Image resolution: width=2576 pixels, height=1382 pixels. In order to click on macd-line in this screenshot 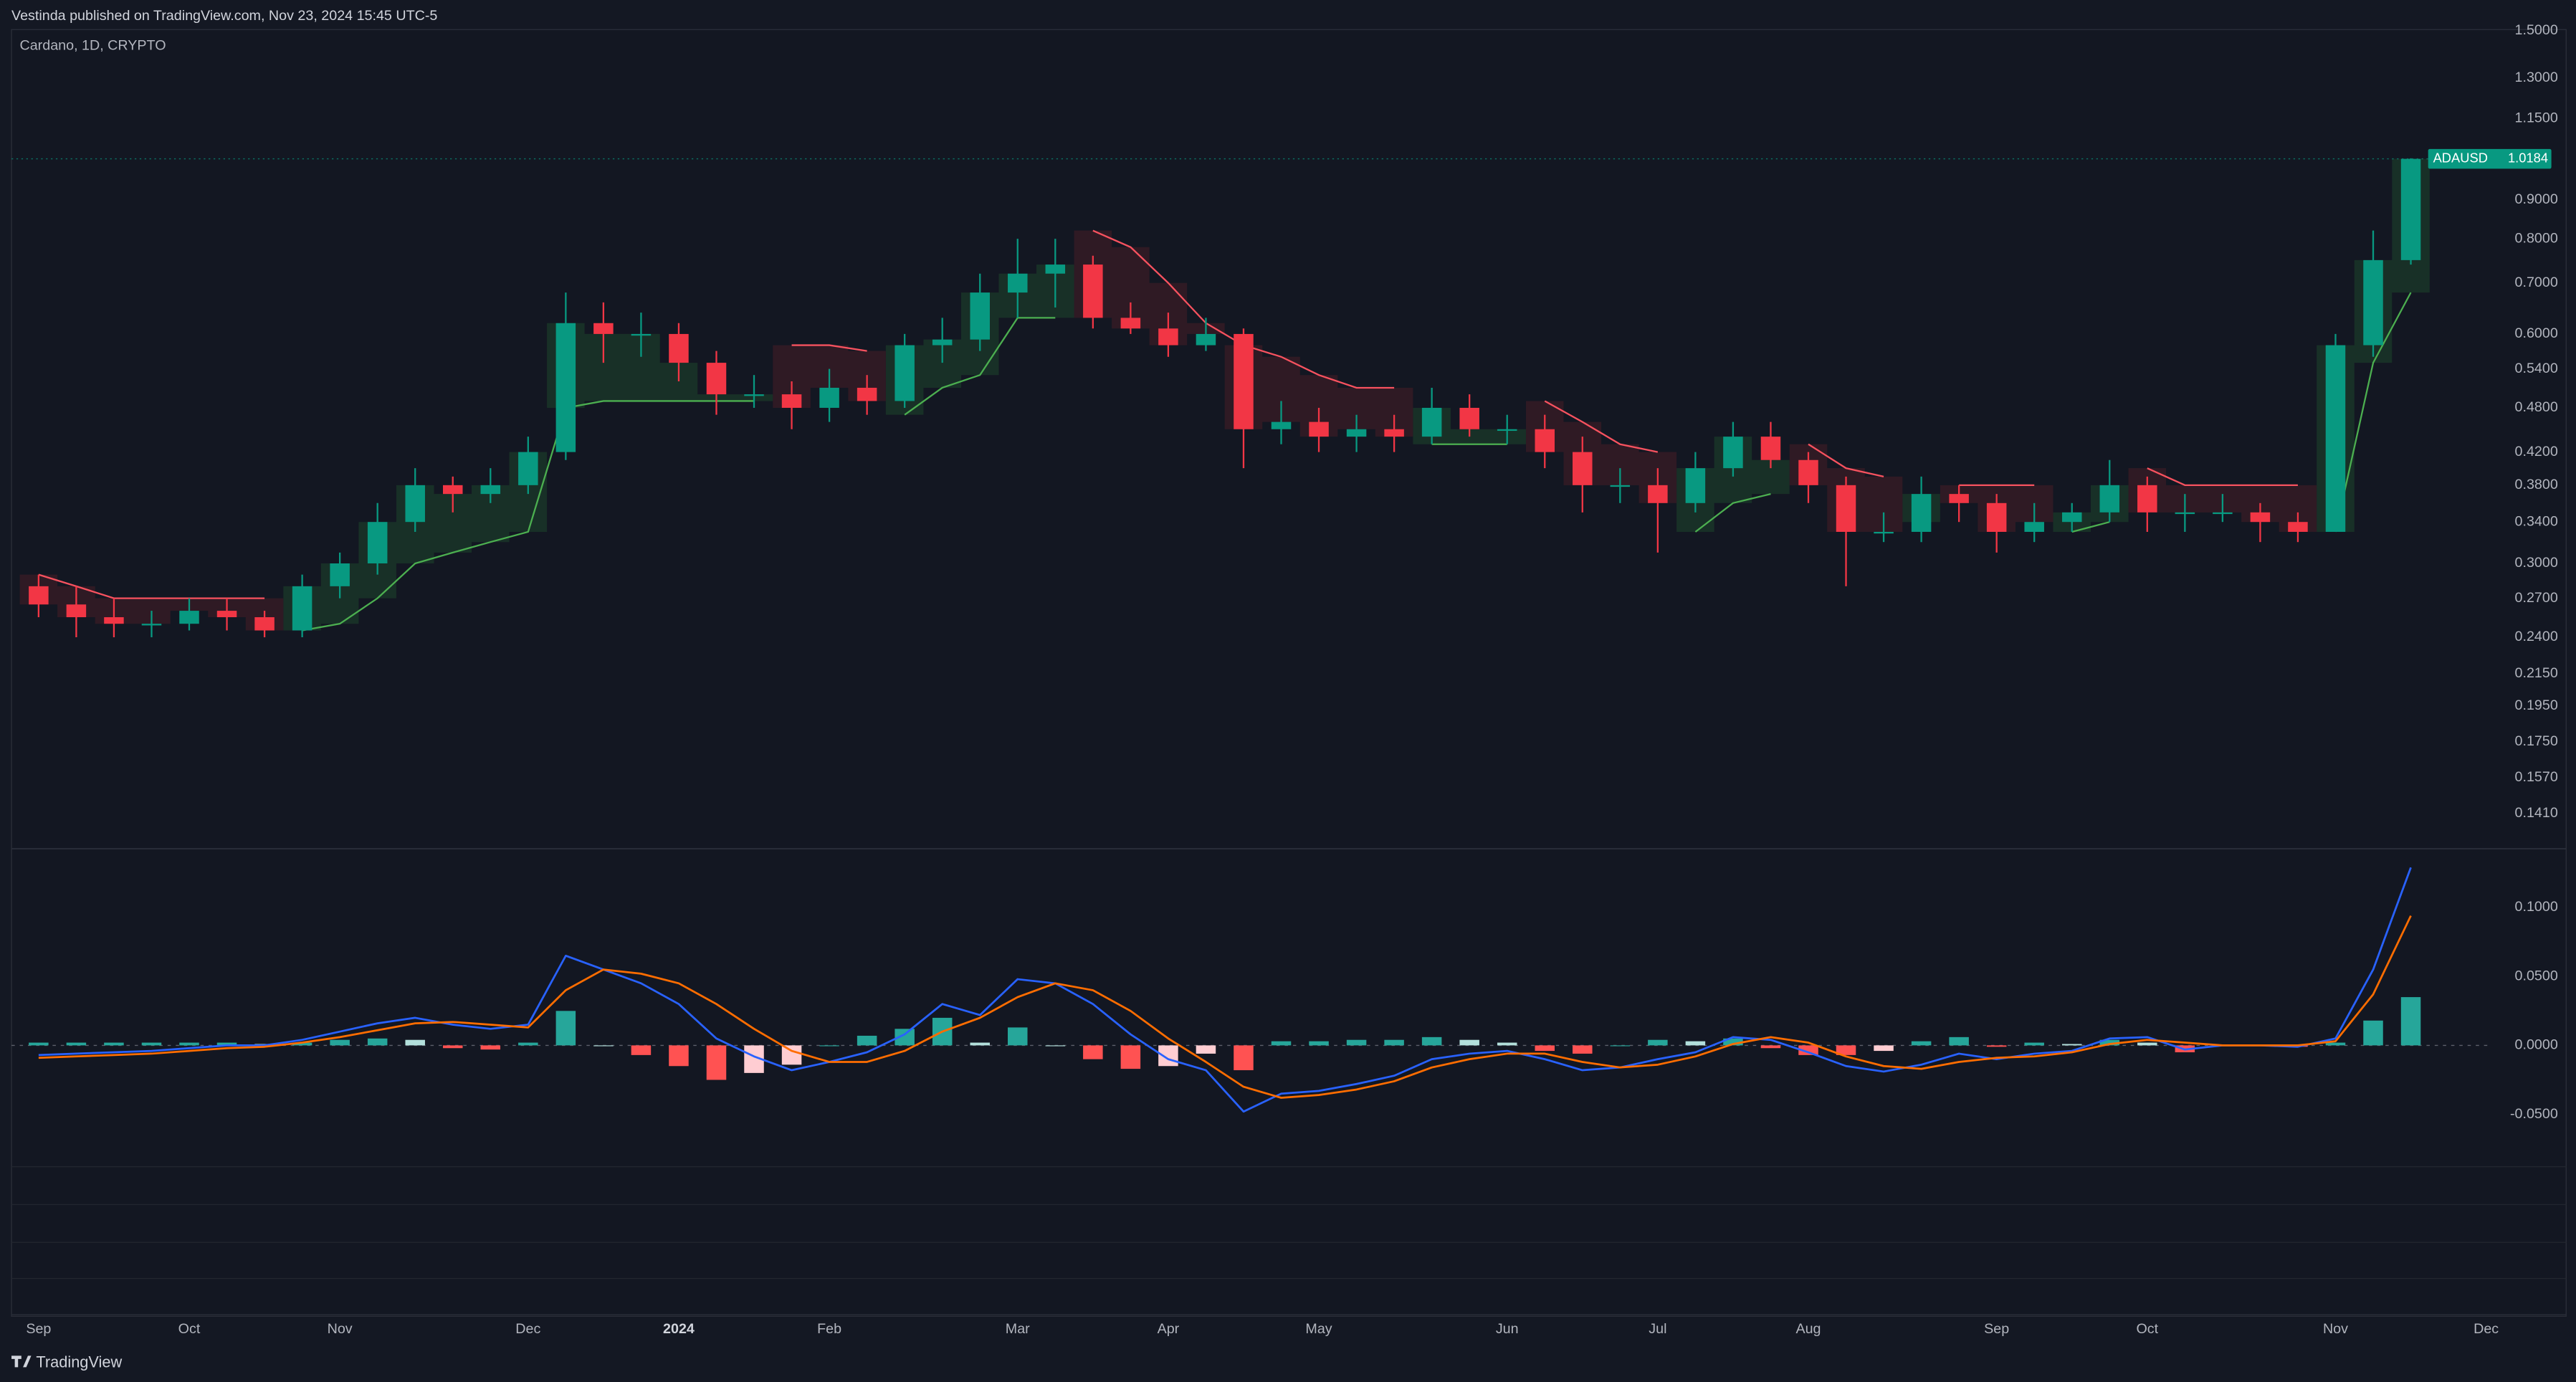, I will do `click(1225, 1007)`.